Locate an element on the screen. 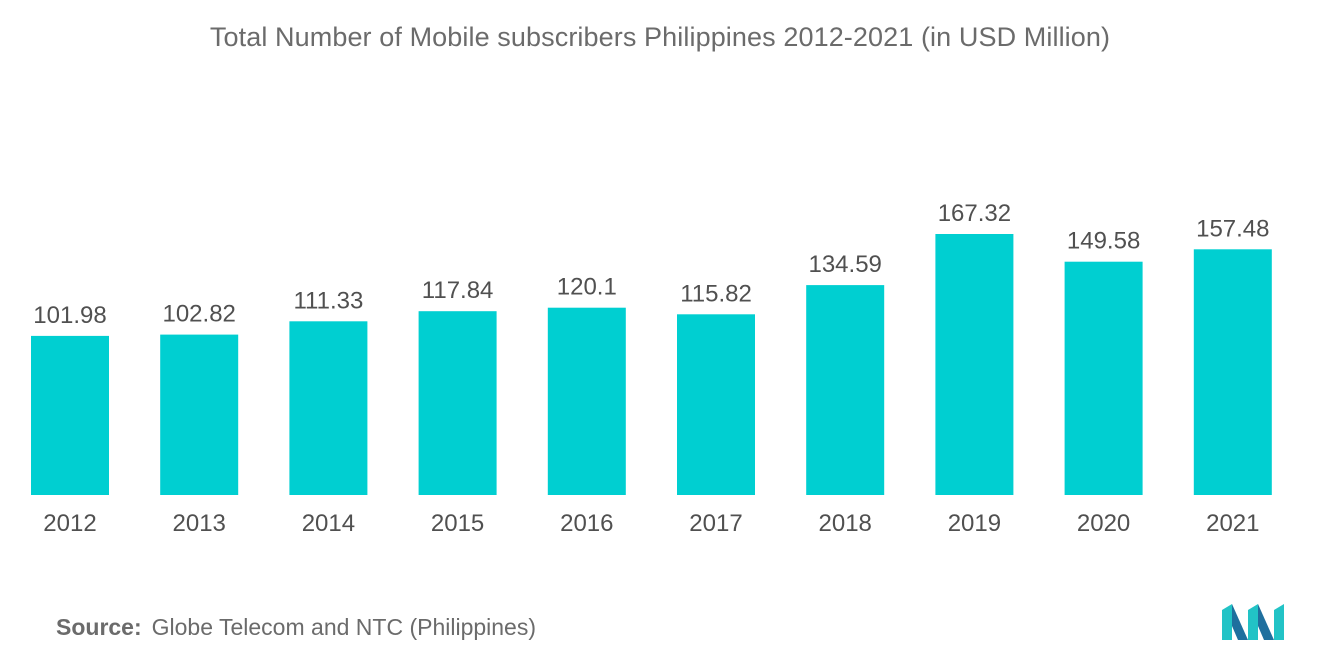 The image size is (1320, 665). bar-value-label-2016: 120.1 is located at coordinates (587, 287).